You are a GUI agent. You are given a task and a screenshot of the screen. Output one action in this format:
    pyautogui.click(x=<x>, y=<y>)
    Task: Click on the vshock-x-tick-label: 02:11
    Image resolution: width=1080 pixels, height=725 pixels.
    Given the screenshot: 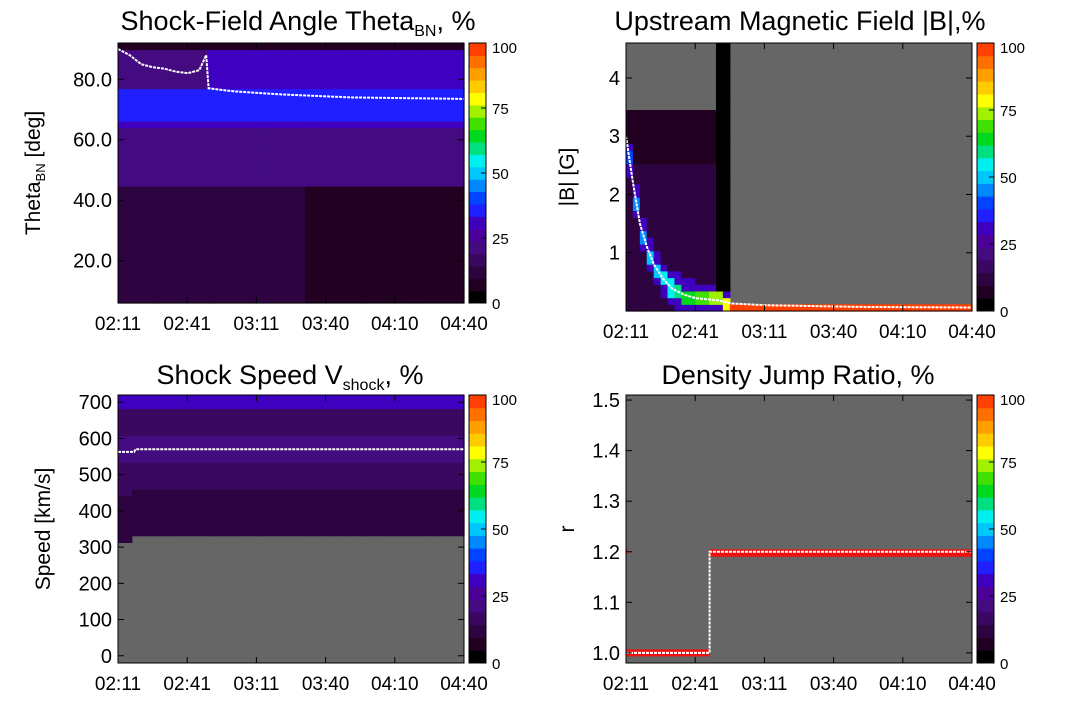 What is the action you would take?
    pyautogui.click(x=118, y=684)
    